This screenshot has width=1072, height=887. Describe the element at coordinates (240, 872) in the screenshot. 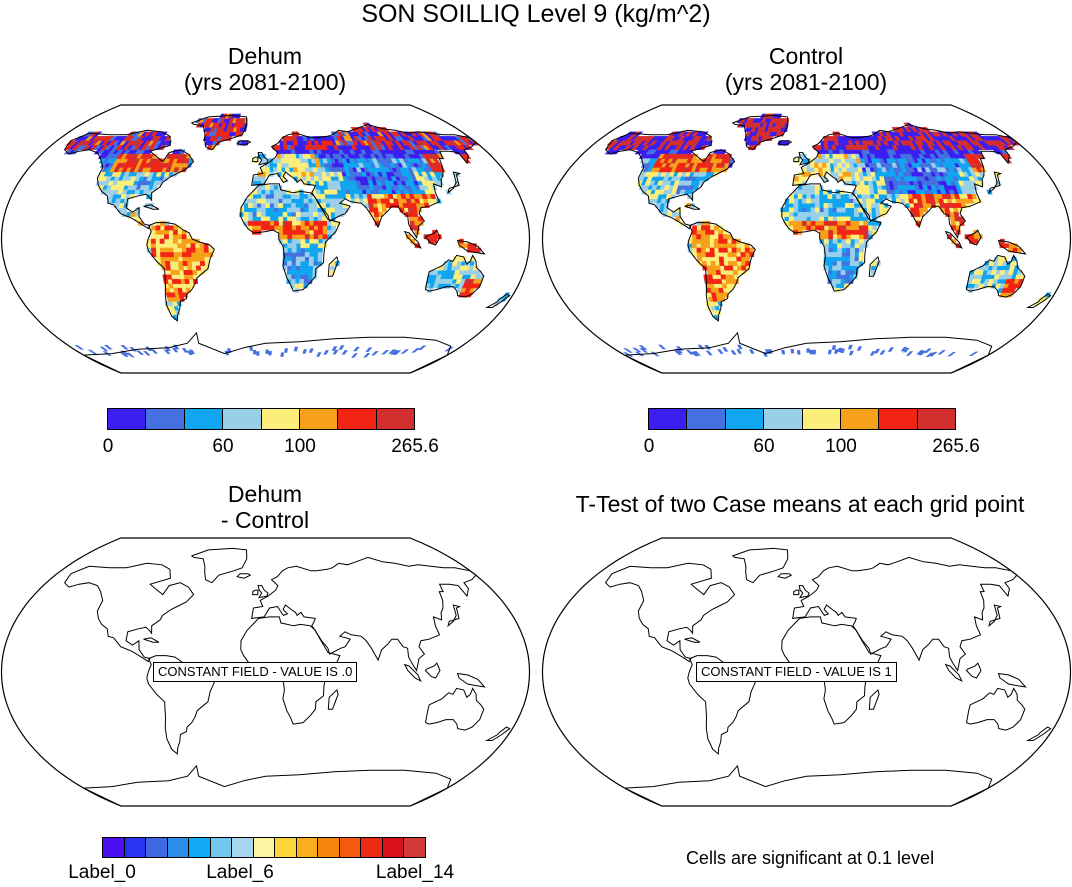

I see `colorbar-label: Label_6` at that location.